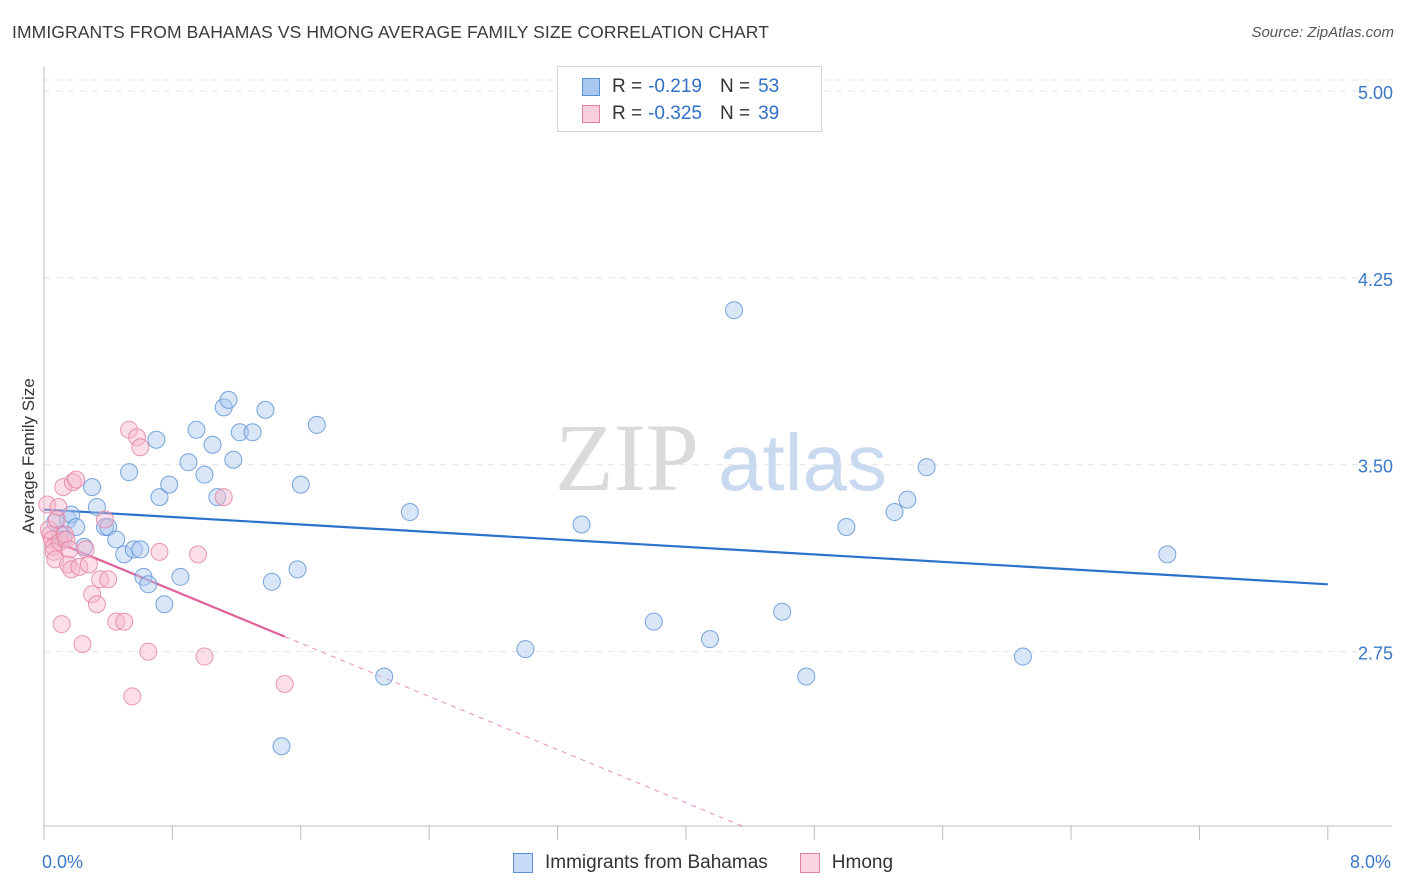  Describe the element at coordinates (513, 731) in the screenshot. I see `hmong-trendline-extension` at that location.